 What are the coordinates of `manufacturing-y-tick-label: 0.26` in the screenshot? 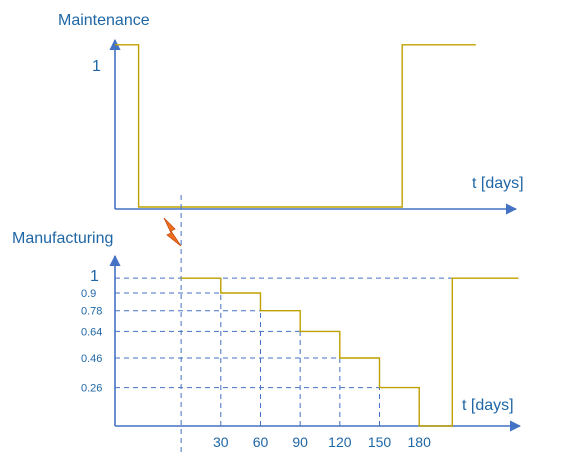 It's located at (91, 389).